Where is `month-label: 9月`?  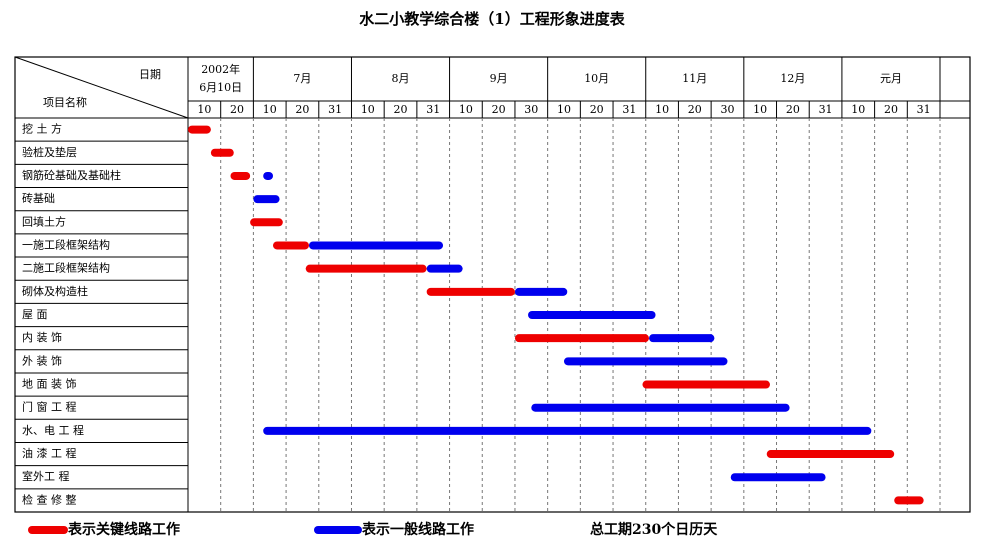 month-label: 9月 is located at coordinates (499, 78).